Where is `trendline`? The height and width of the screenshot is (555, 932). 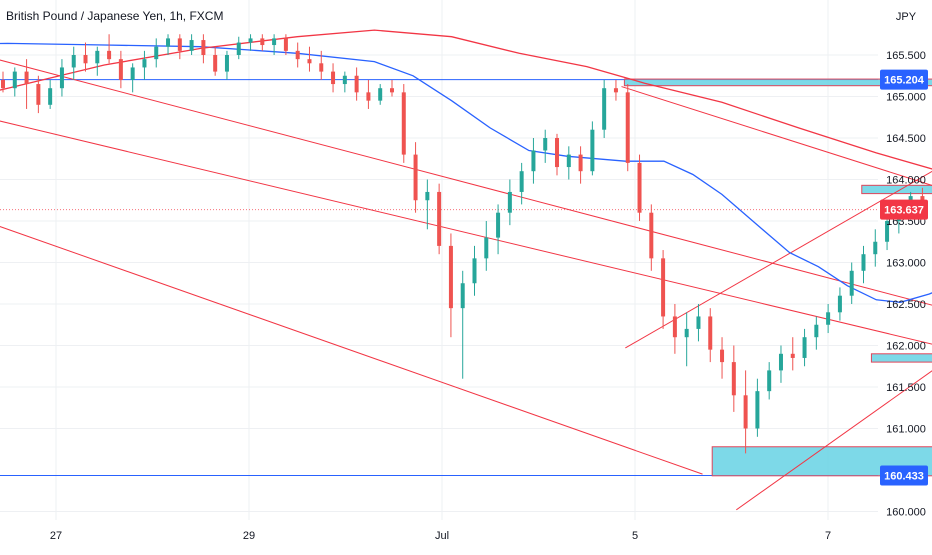
trendline is located at coordinates (776, 136).